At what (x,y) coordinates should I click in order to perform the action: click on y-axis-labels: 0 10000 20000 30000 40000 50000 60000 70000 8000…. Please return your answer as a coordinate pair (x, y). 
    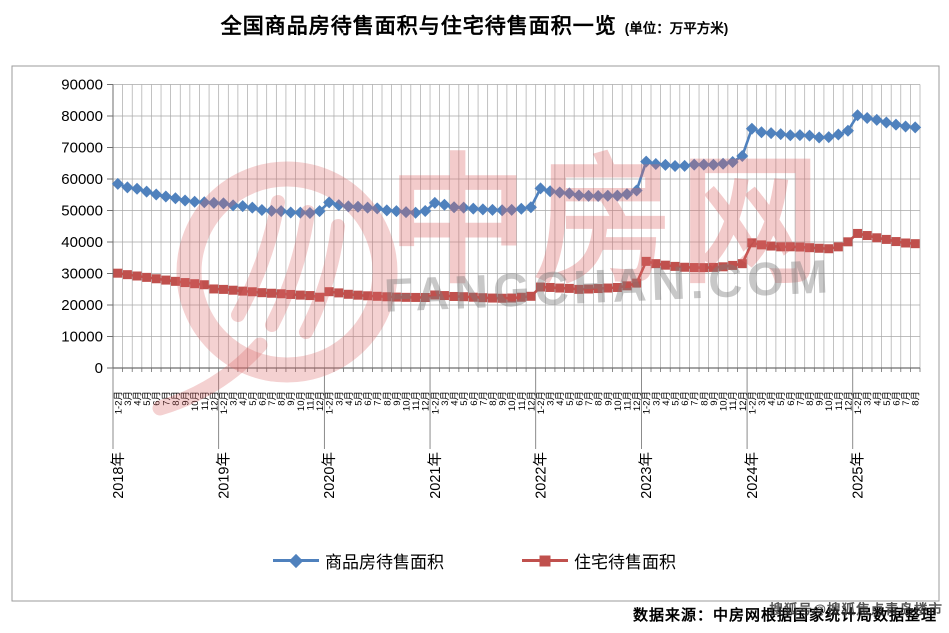
    Looking at the image, I should click on (82, 227).